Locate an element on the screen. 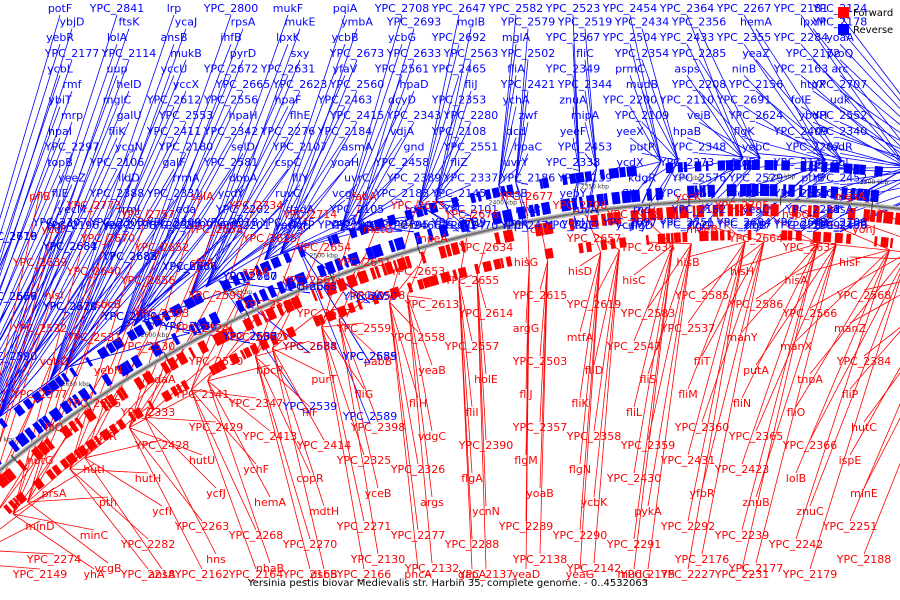 This screenshot has width=900, height=600. forward-gene-label: YPC_2365 is located at coordinates (756, 436).